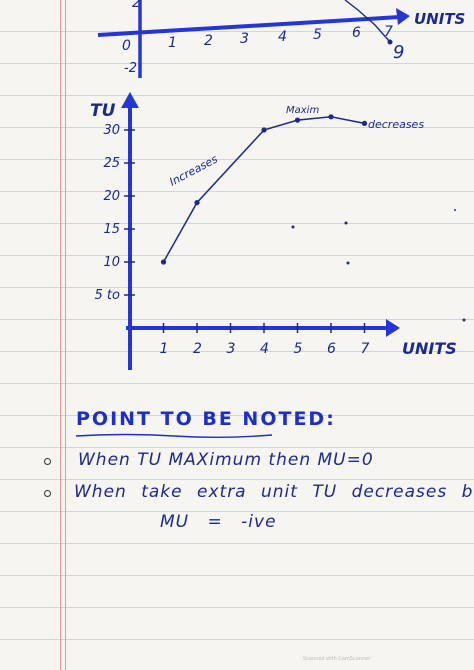 This screenshot has width=474, height=670. What do you see at coordinates (365, 349) in the screenshot?
I see `x-tick-label: 7` at bounding box center [365, 349].